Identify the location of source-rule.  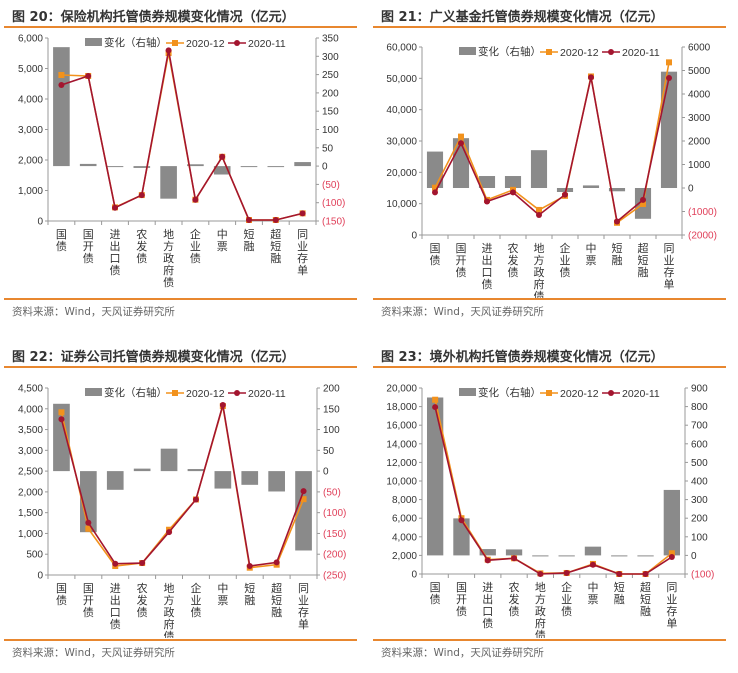
(180, 299).